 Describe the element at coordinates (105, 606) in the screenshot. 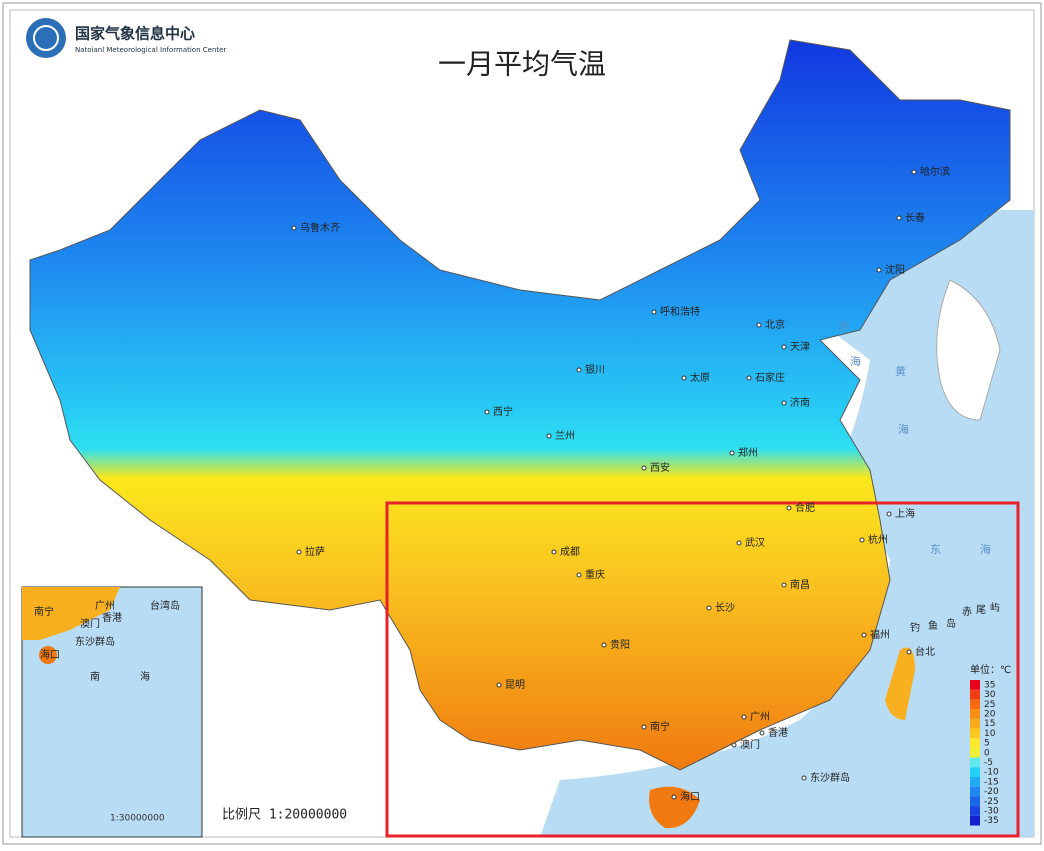

I see `inset-label: 广州` at that location.